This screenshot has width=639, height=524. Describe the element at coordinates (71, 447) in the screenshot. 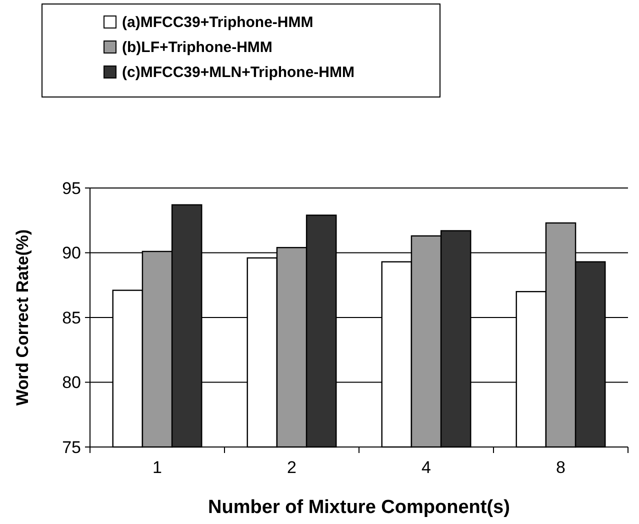

I see `y-tick-label: 75` at that location.